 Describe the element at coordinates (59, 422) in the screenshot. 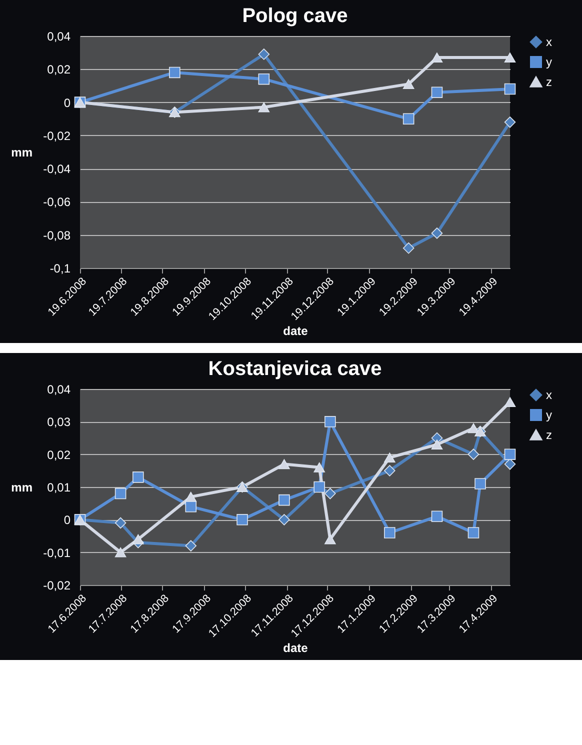

I see `y-tick-label: 0,03` at that location.